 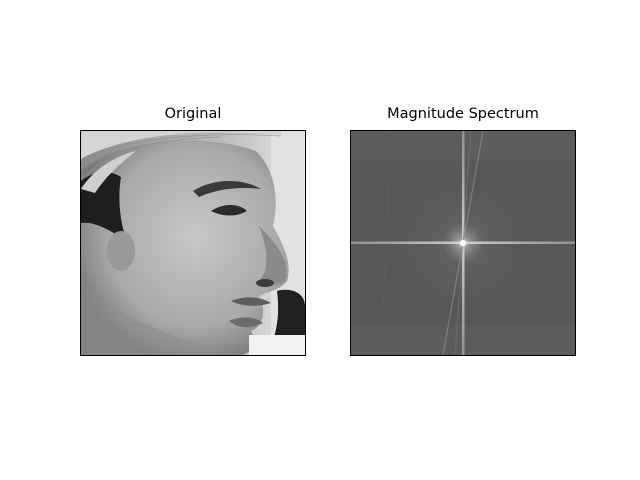 What do you see at coordinates (193, 114) in the screenshot?
I see `original-title: Original` at bounding box center [193, 114].